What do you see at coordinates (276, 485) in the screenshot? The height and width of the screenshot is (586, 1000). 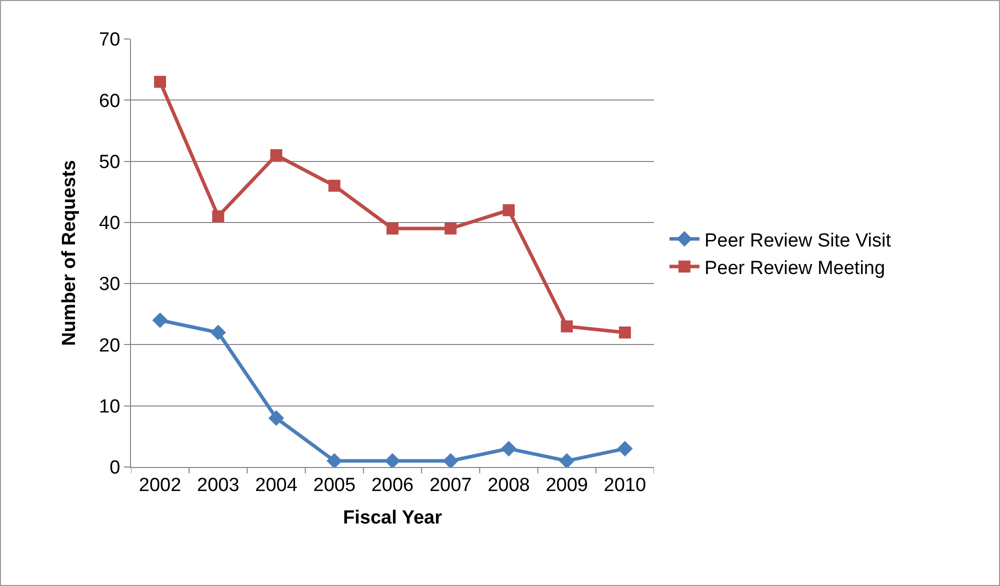 I see `x-tick-label: 2004` at bounding box center [276, 485].